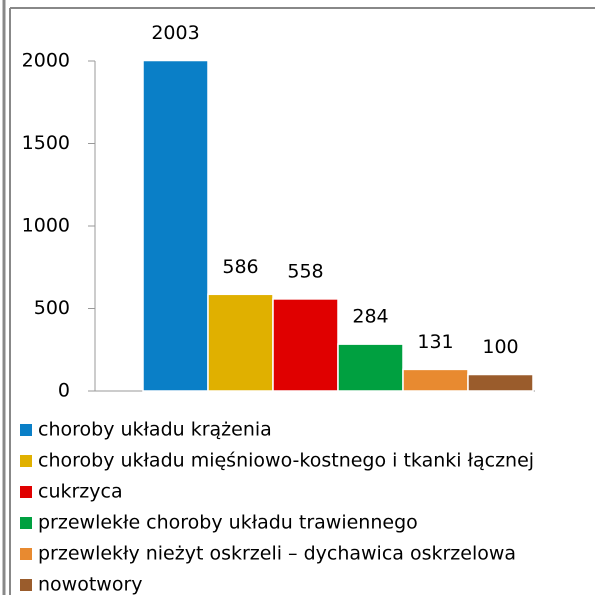  Describe the element at coordinates (370, 317) in the screenshot. I see `data-label: 284` at that location.